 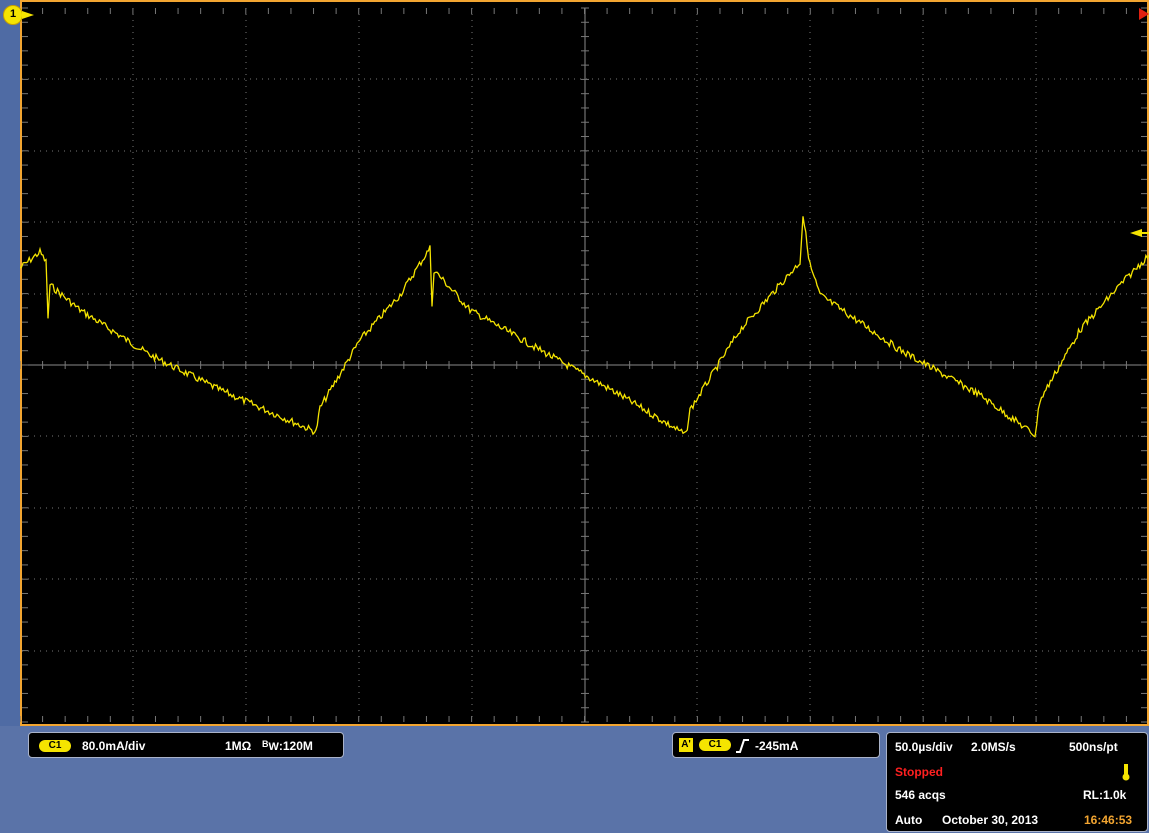 What do you see at coordinates (28, 15) in the screenshot?
I see `ground-arrow-icon` at bounding box center [28, 15].